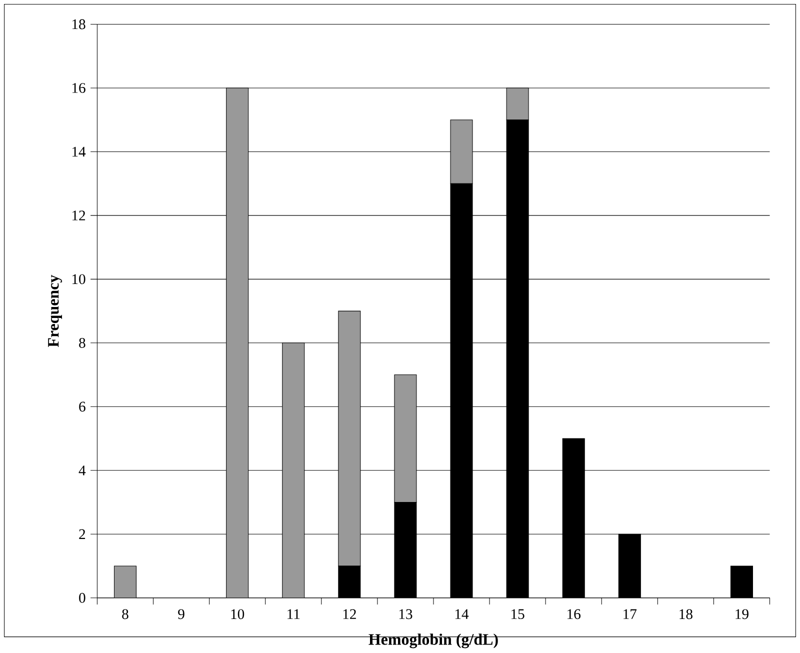 This screenshot has height=653, width=800. I want to click on y-tick-label: 0, so click(82, 598).